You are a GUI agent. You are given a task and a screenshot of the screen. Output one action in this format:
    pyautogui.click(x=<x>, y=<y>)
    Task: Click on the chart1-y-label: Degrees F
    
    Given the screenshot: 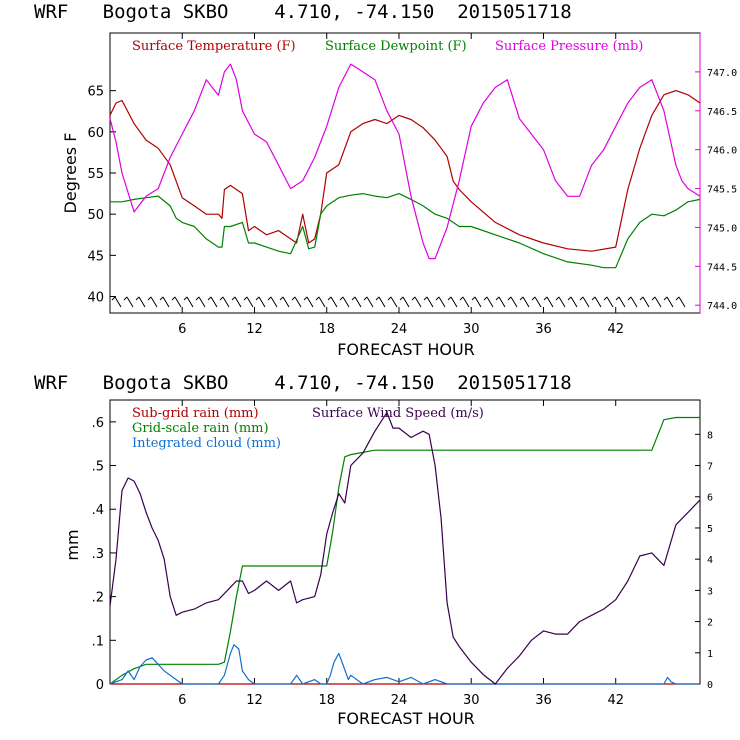 What is the action you would take?
    pyautogui.click(x=70, y=173)
    